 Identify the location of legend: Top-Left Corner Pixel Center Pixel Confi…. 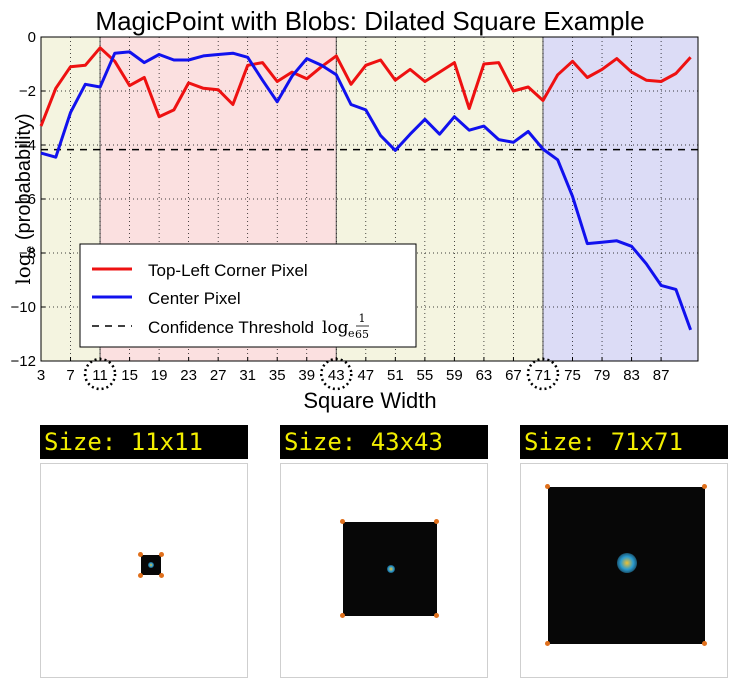
(248, 295).